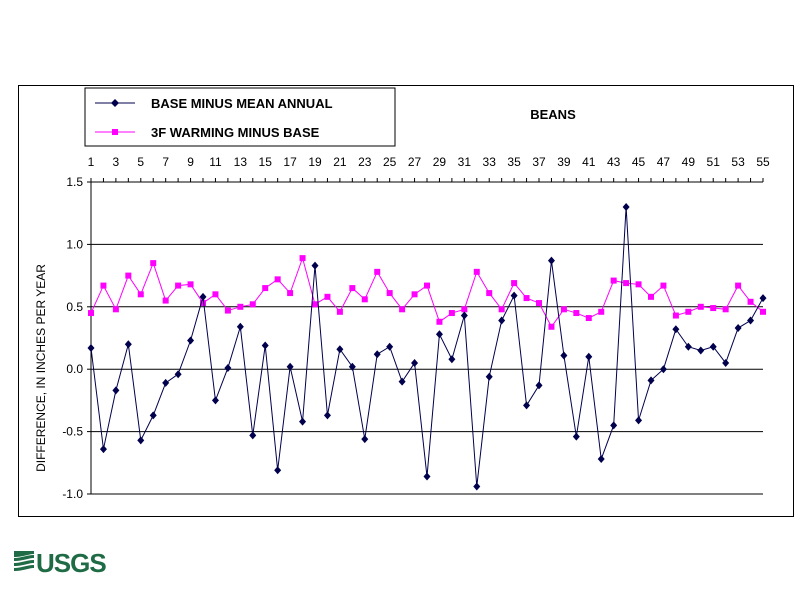 The image size is (800, 600). What do you see at coordinates (266, 162) in the screenshot?
I see `x-tick-label: 15` at bounding box center [266, 162].